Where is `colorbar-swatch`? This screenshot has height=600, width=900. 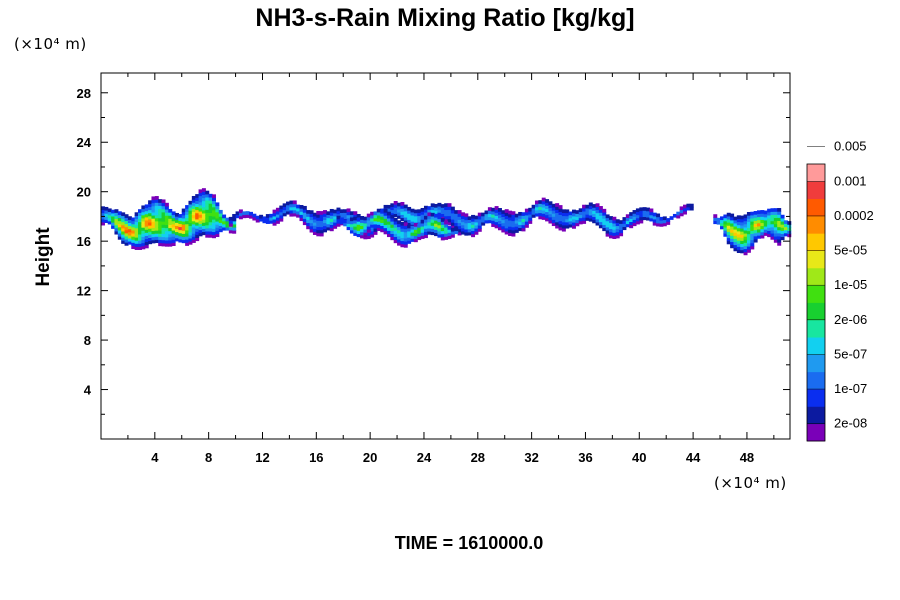
colorbar-swatch is located at coordinates (816, 328).